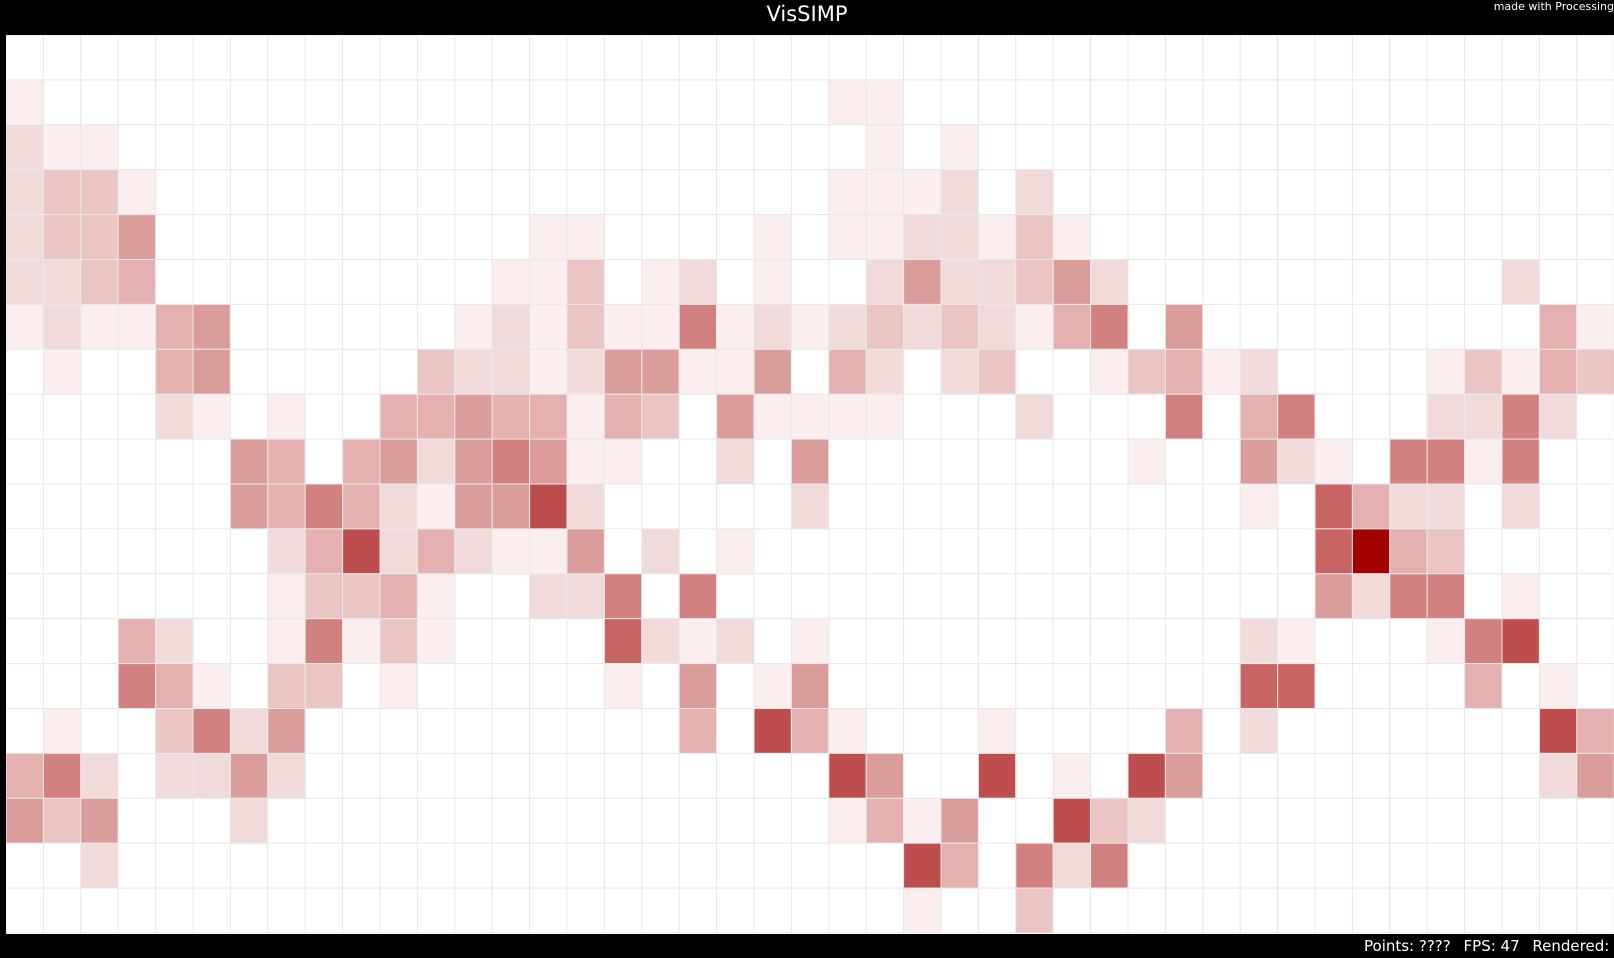 This screenshot has height=958, width=1614. Describe the element at coordinates (585, 461) in the screenshot. I see `heatmap-cell-r9-c15` at that location.